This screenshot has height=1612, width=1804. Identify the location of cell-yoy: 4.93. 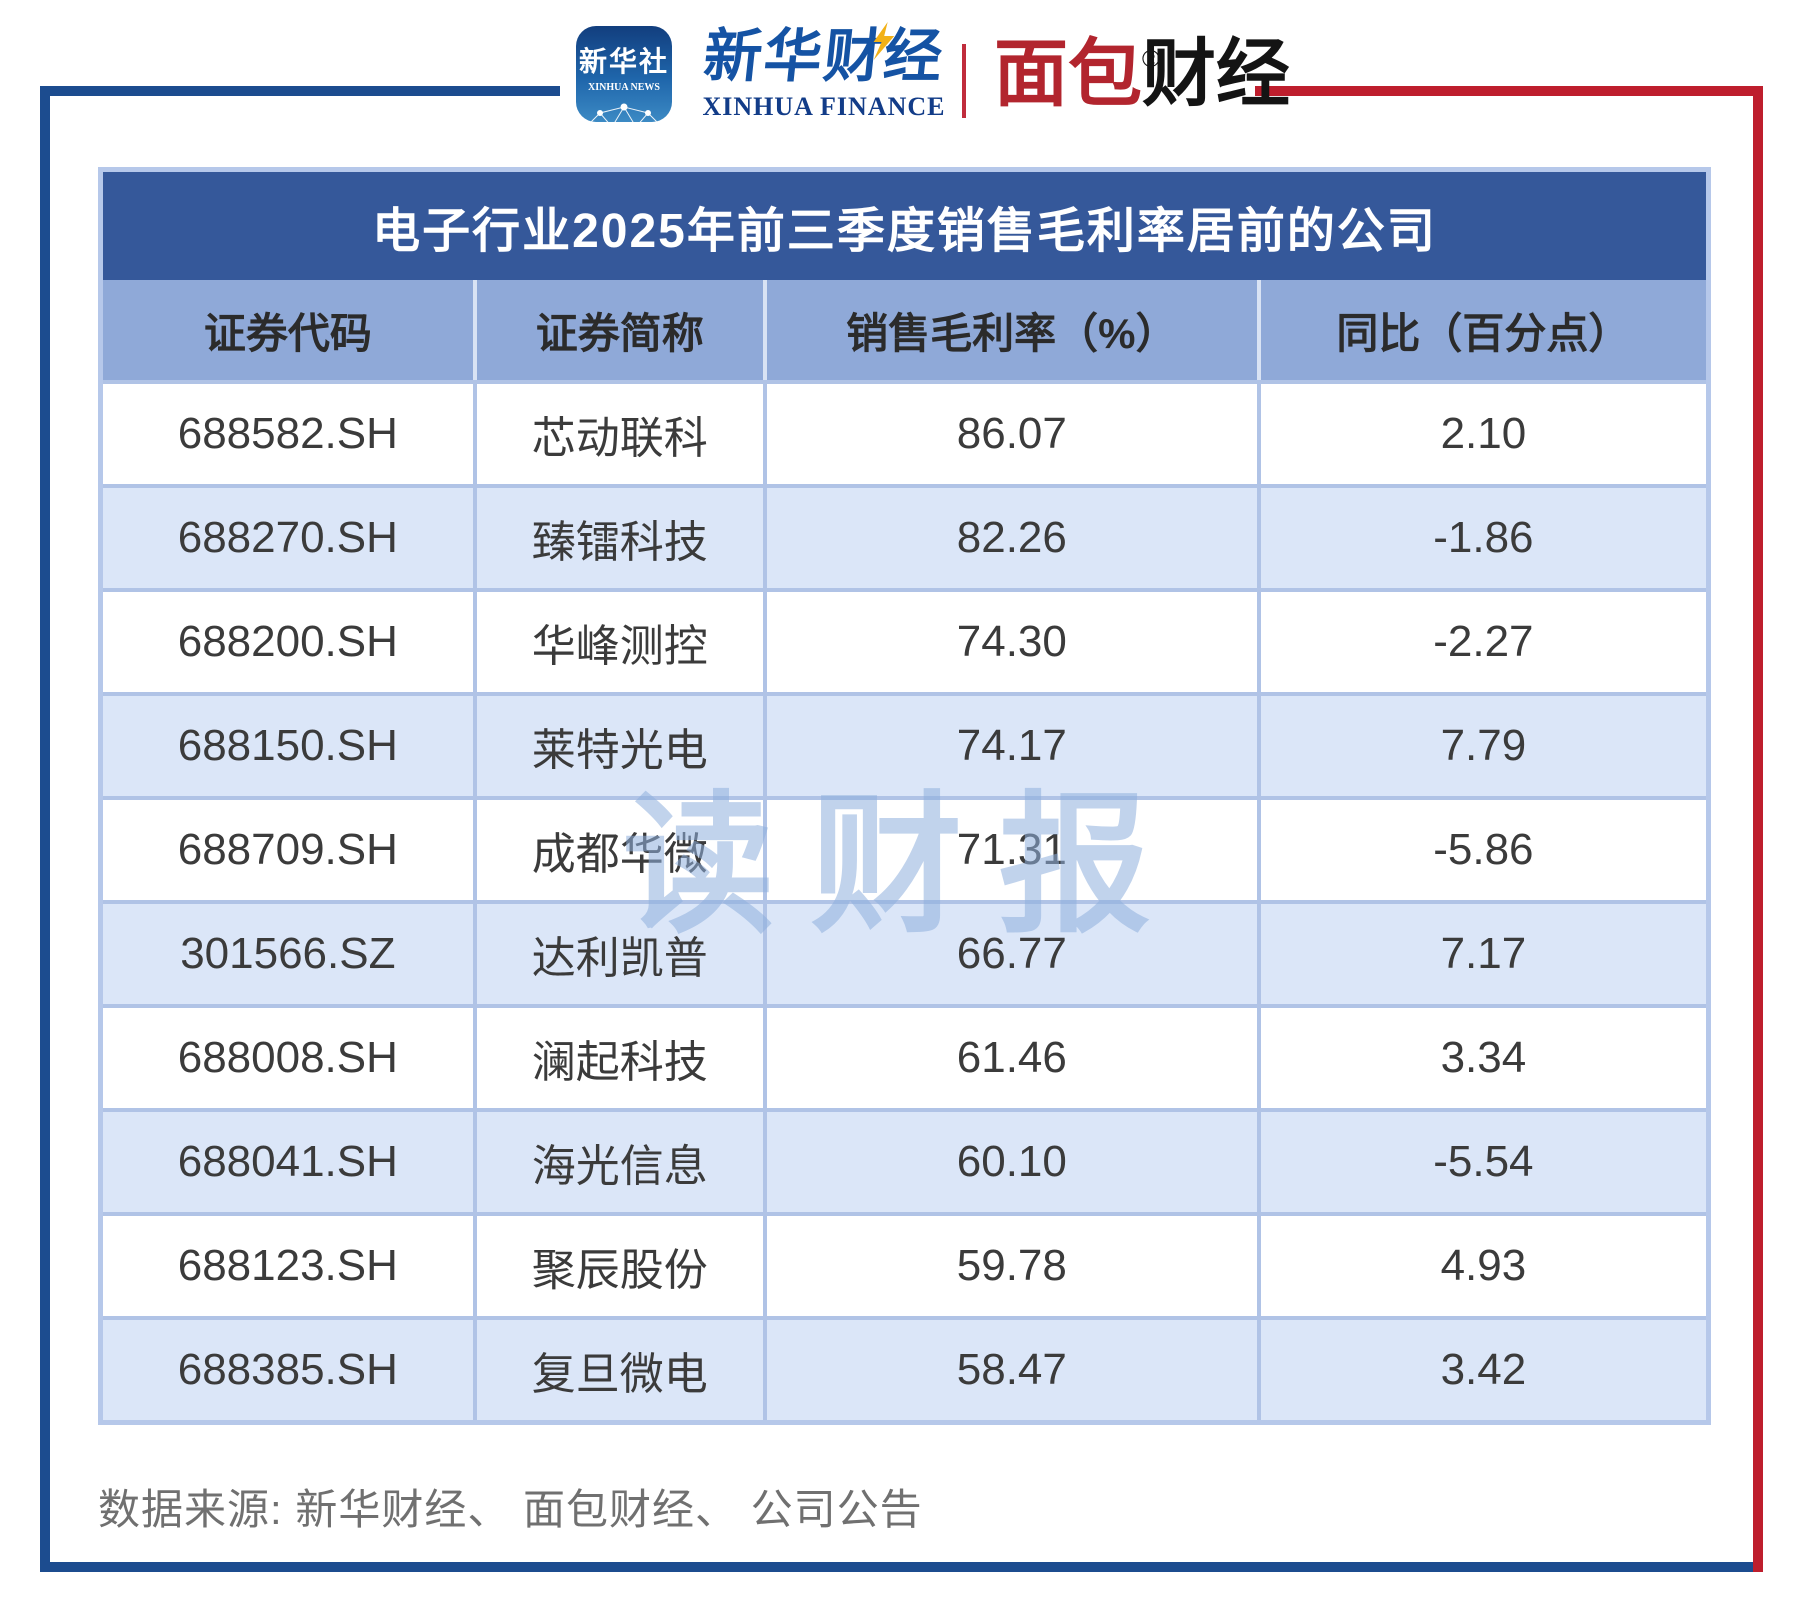
(1483, 1265).